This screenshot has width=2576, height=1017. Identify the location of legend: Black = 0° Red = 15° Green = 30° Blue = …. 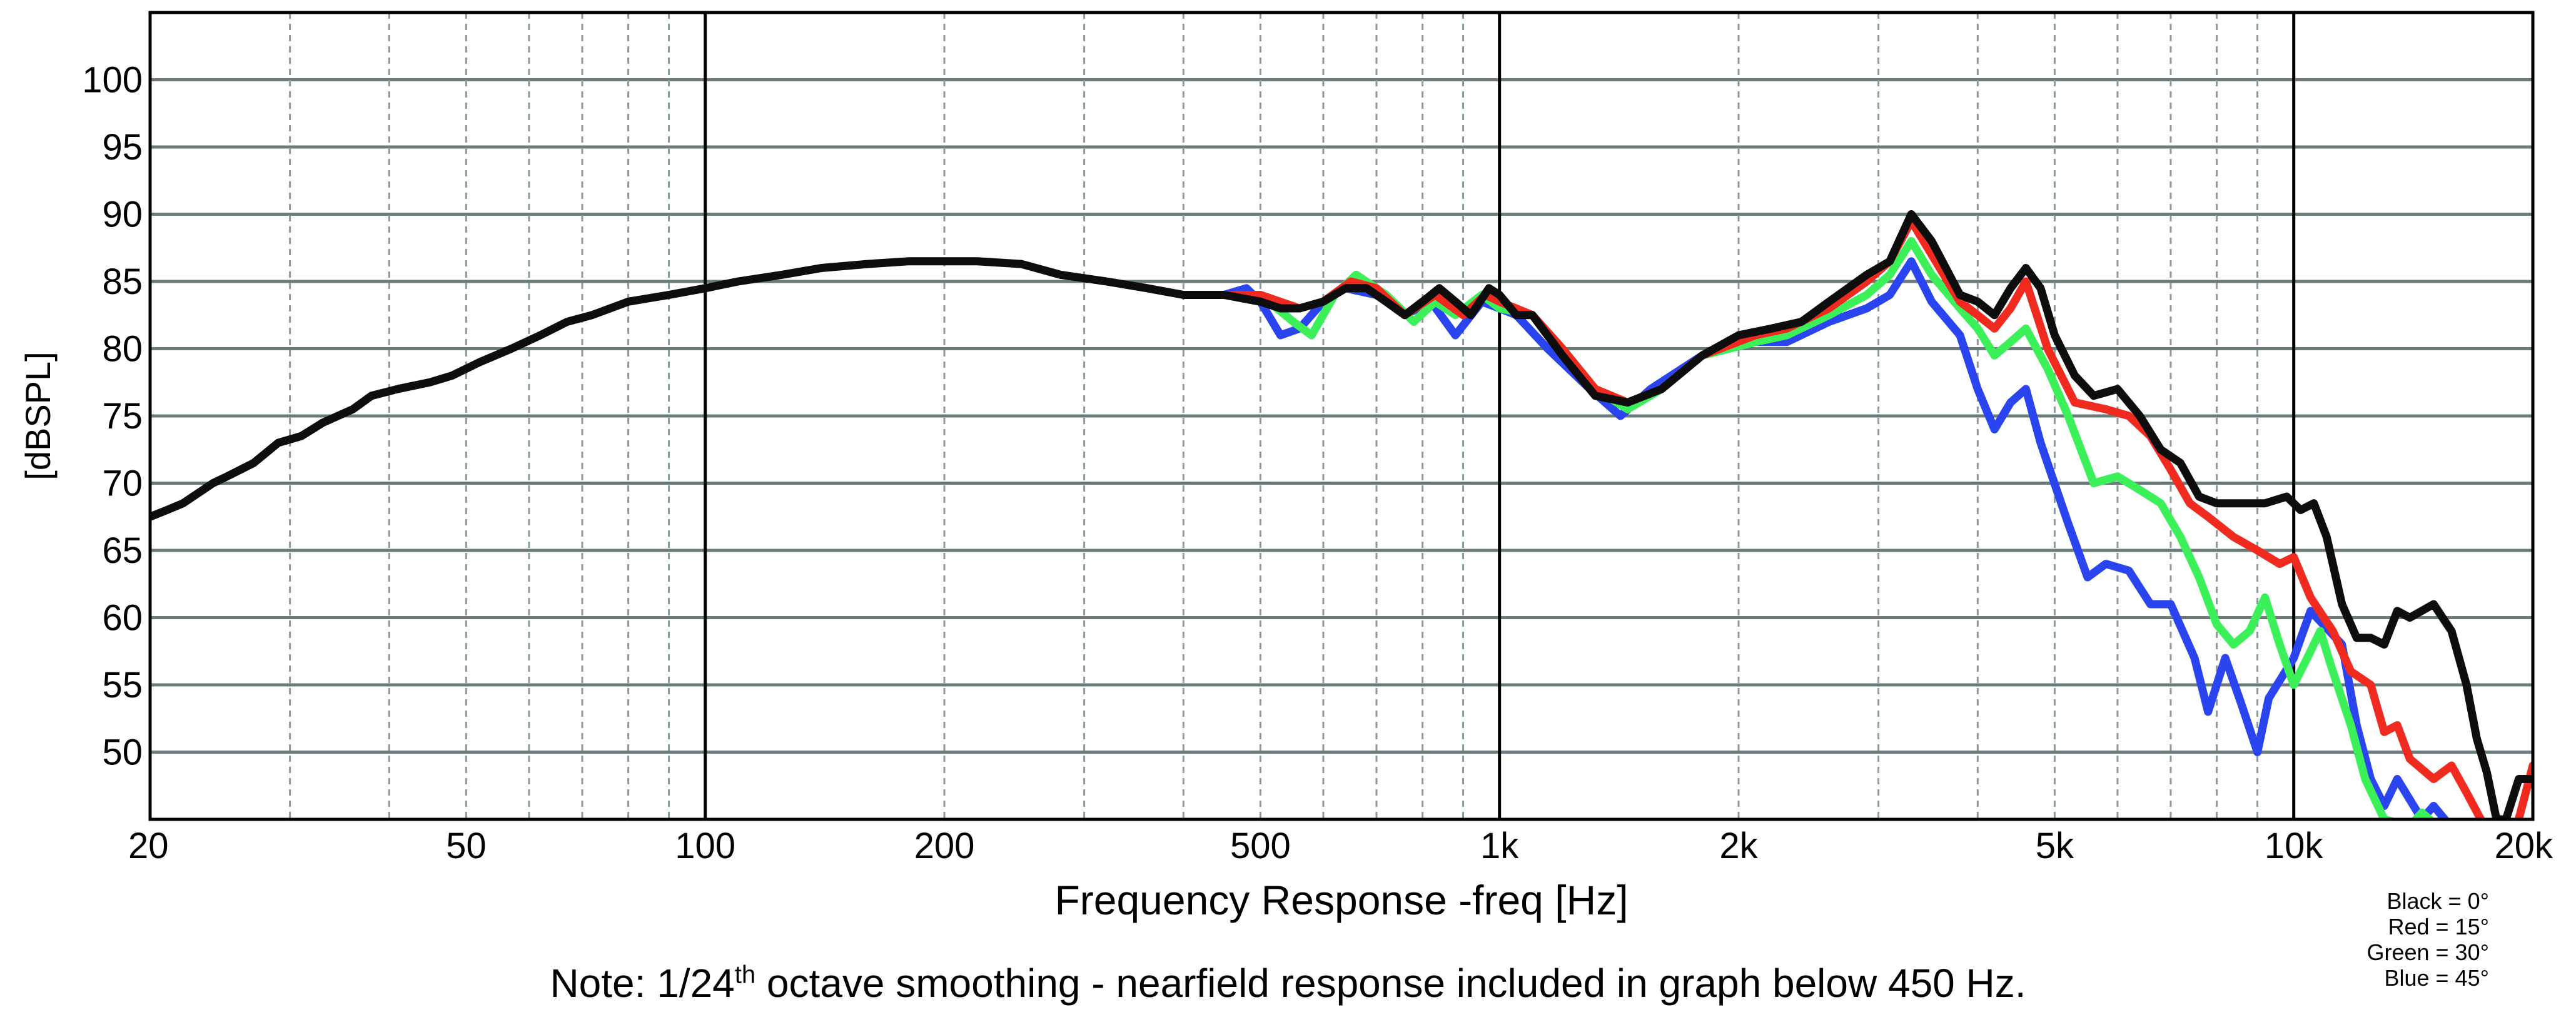
(2377, 939).